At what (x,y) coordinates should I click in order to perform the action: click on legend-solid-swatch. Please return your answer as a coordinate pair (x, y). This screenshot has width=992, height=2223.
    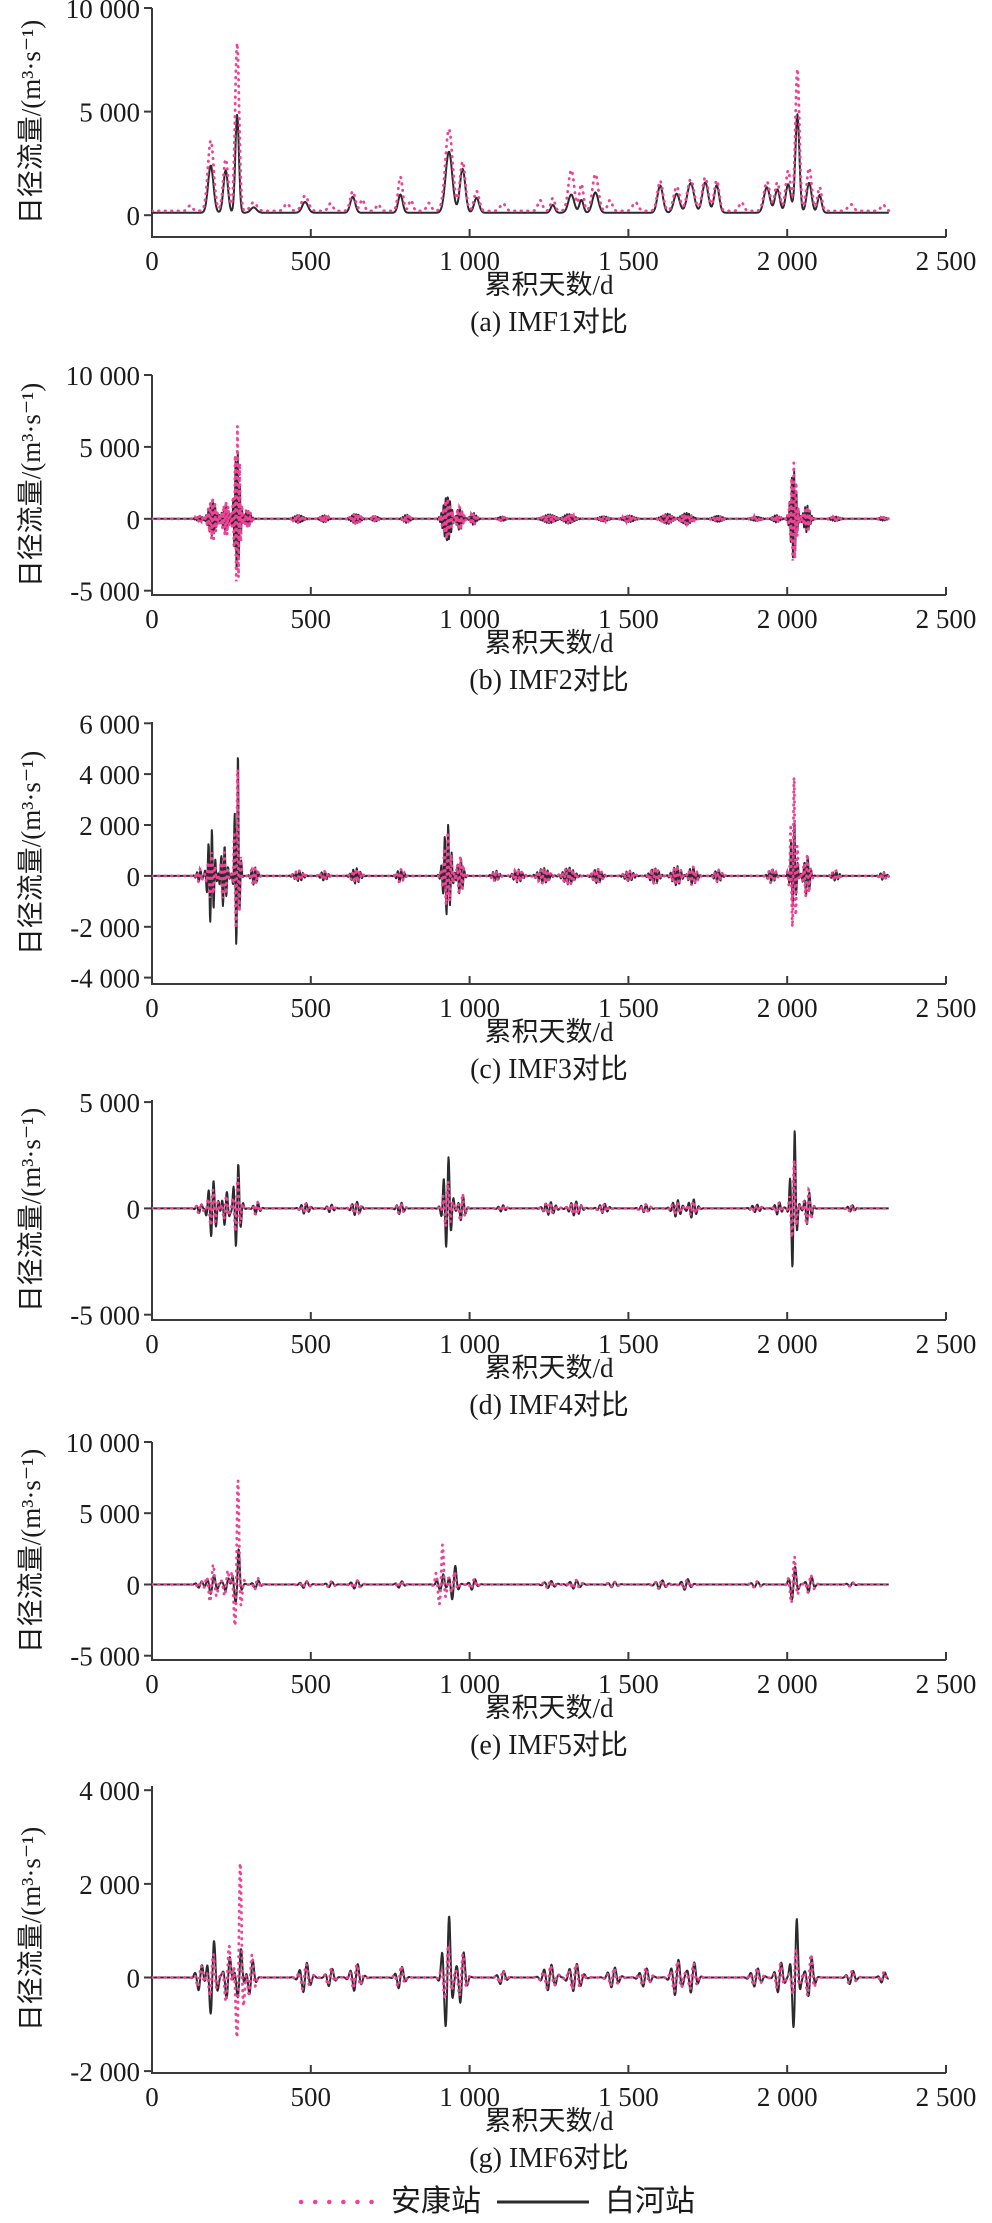
    Looking at the image, I should click on (543, 2201).